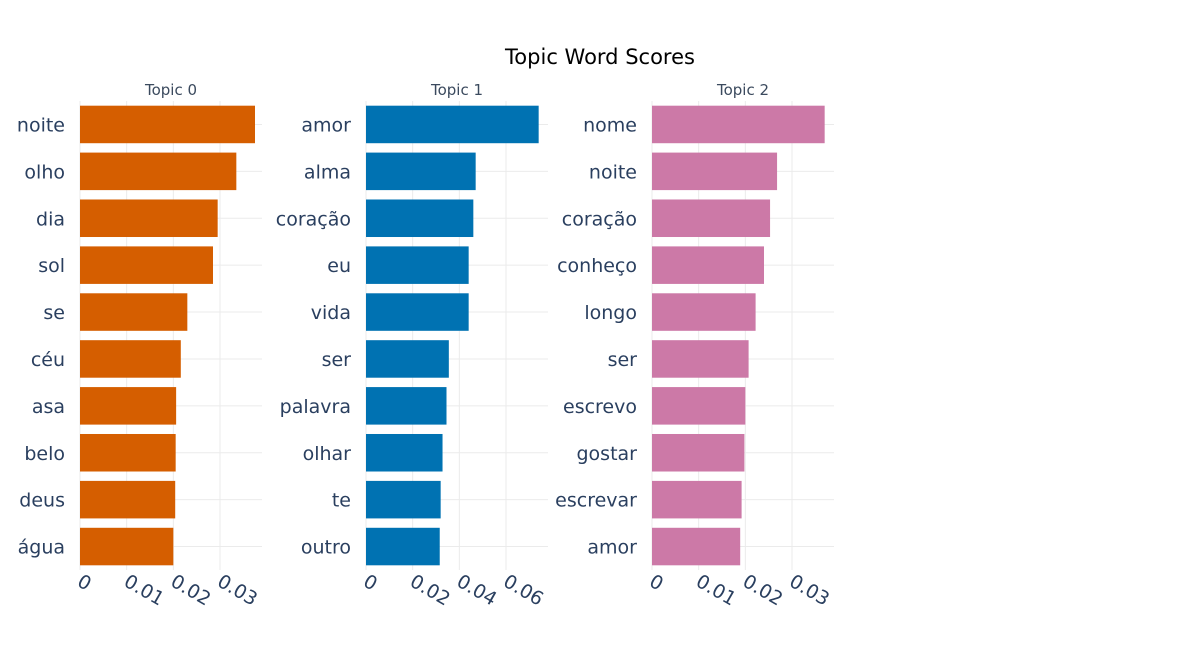 Image resolution: width=1200 pixels, height=650 pixels. Describe the element at coordinates (600, 407) in the screenshot. I see `category-label: escrevo` at that location.